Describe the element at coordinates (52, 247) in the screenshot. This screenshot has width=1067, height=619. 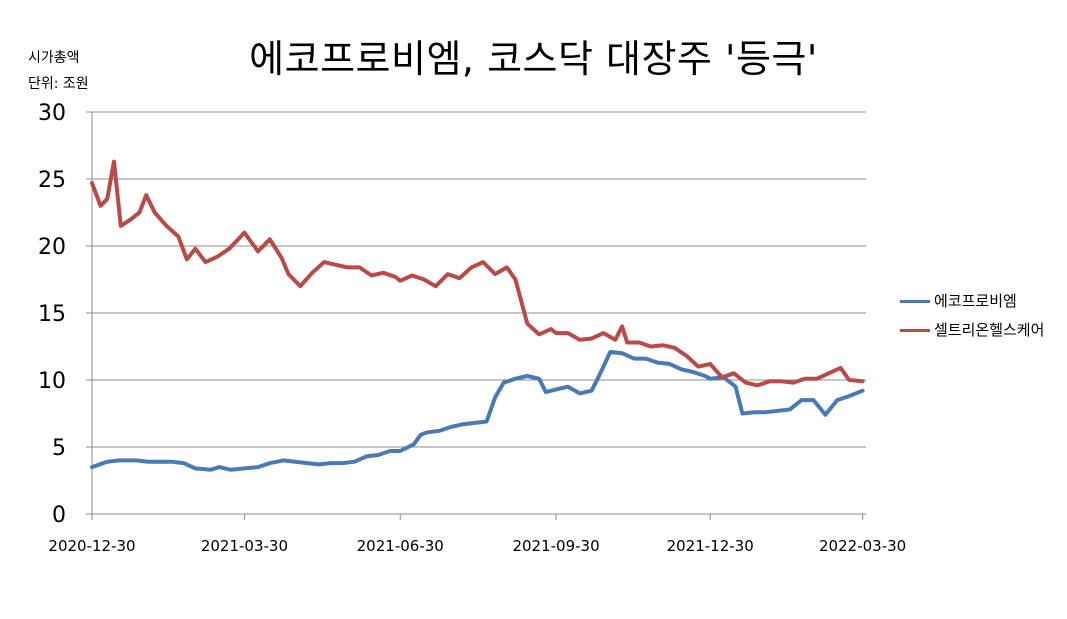
I see `y-tick-label: 20` at that location.